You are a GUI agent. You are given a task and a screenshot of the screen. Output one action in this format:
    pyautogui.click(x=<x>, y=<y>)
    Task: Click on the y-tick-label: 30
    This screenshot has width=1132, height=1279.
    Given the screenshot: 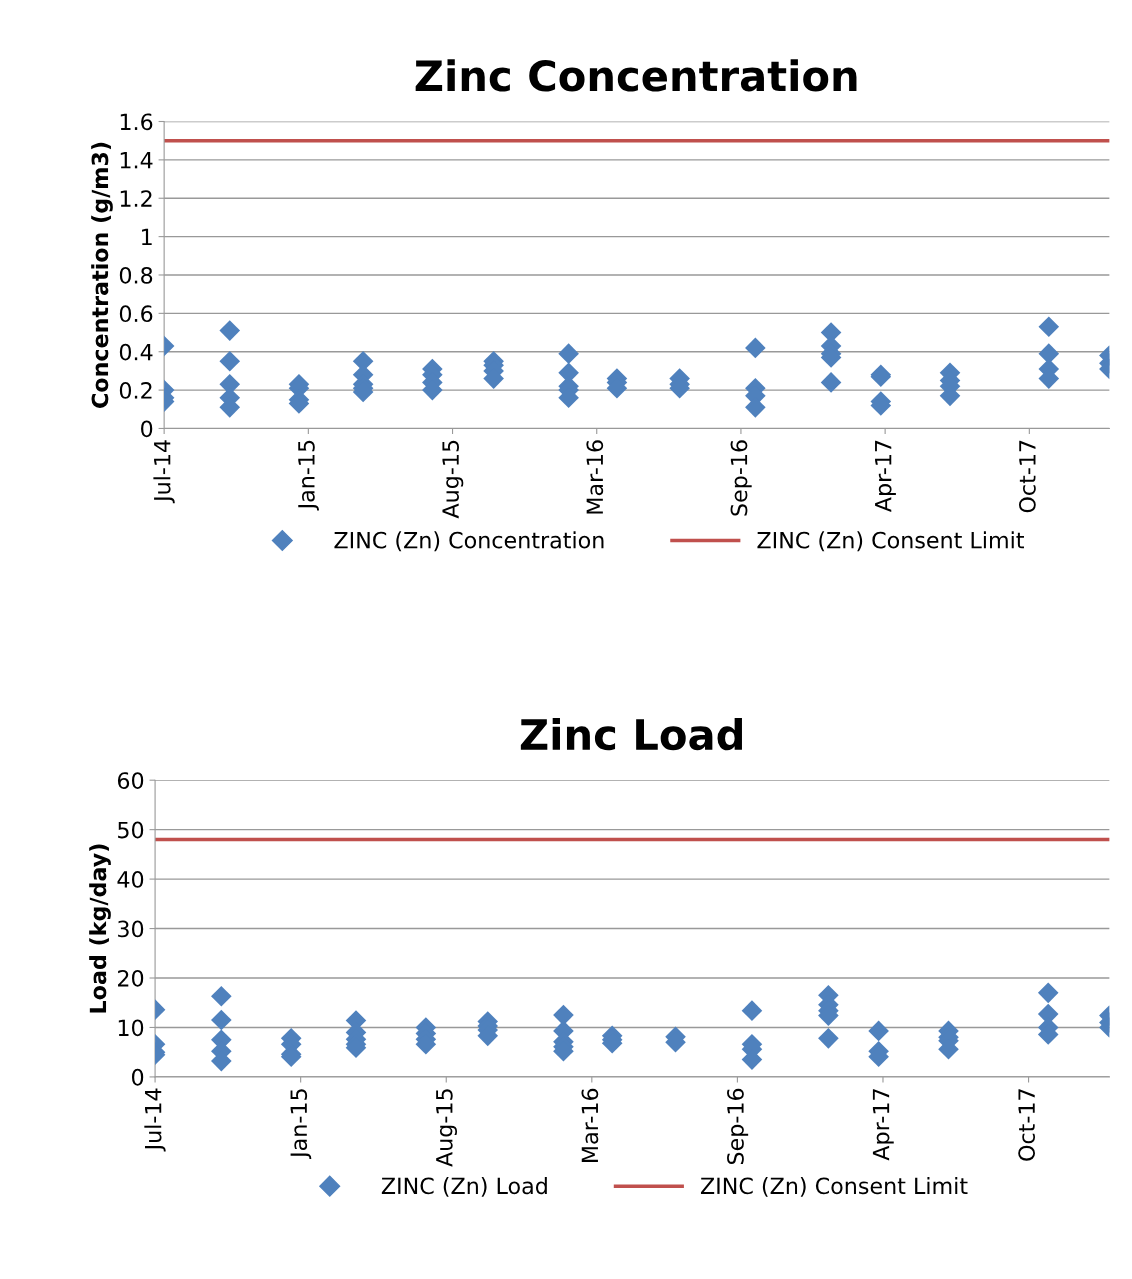 What is the action you would take?
    pyautogui.click(x=131, y=929)
    